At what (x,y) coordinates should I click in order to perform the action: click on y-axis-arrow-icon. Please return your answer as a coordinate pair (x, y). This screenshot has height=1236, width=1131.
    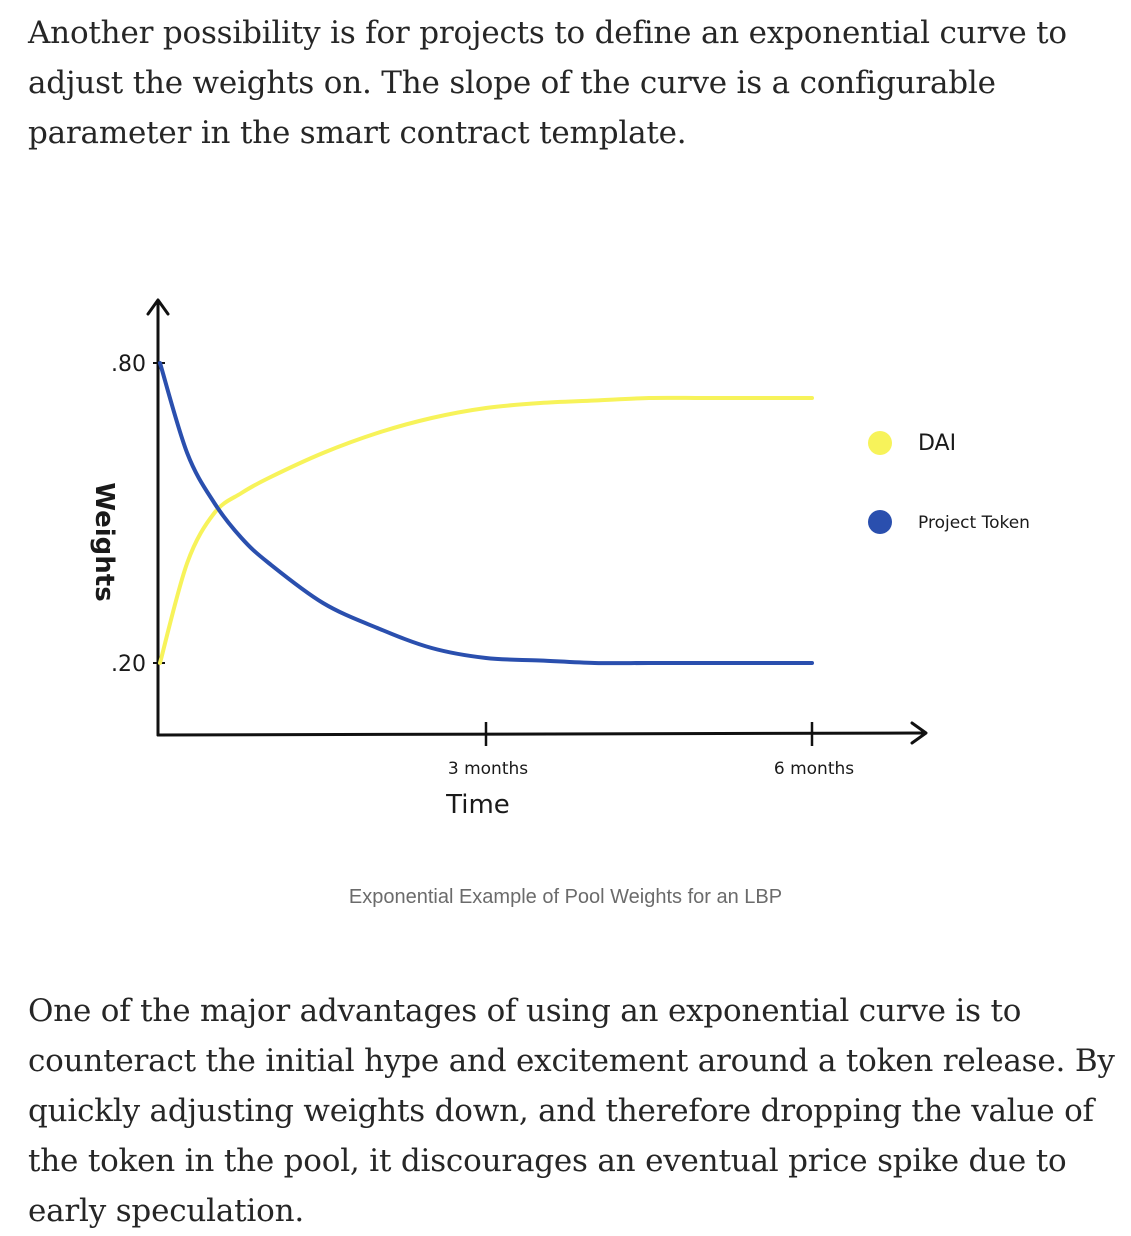
    Looking at the image, I should click on (158, 307).